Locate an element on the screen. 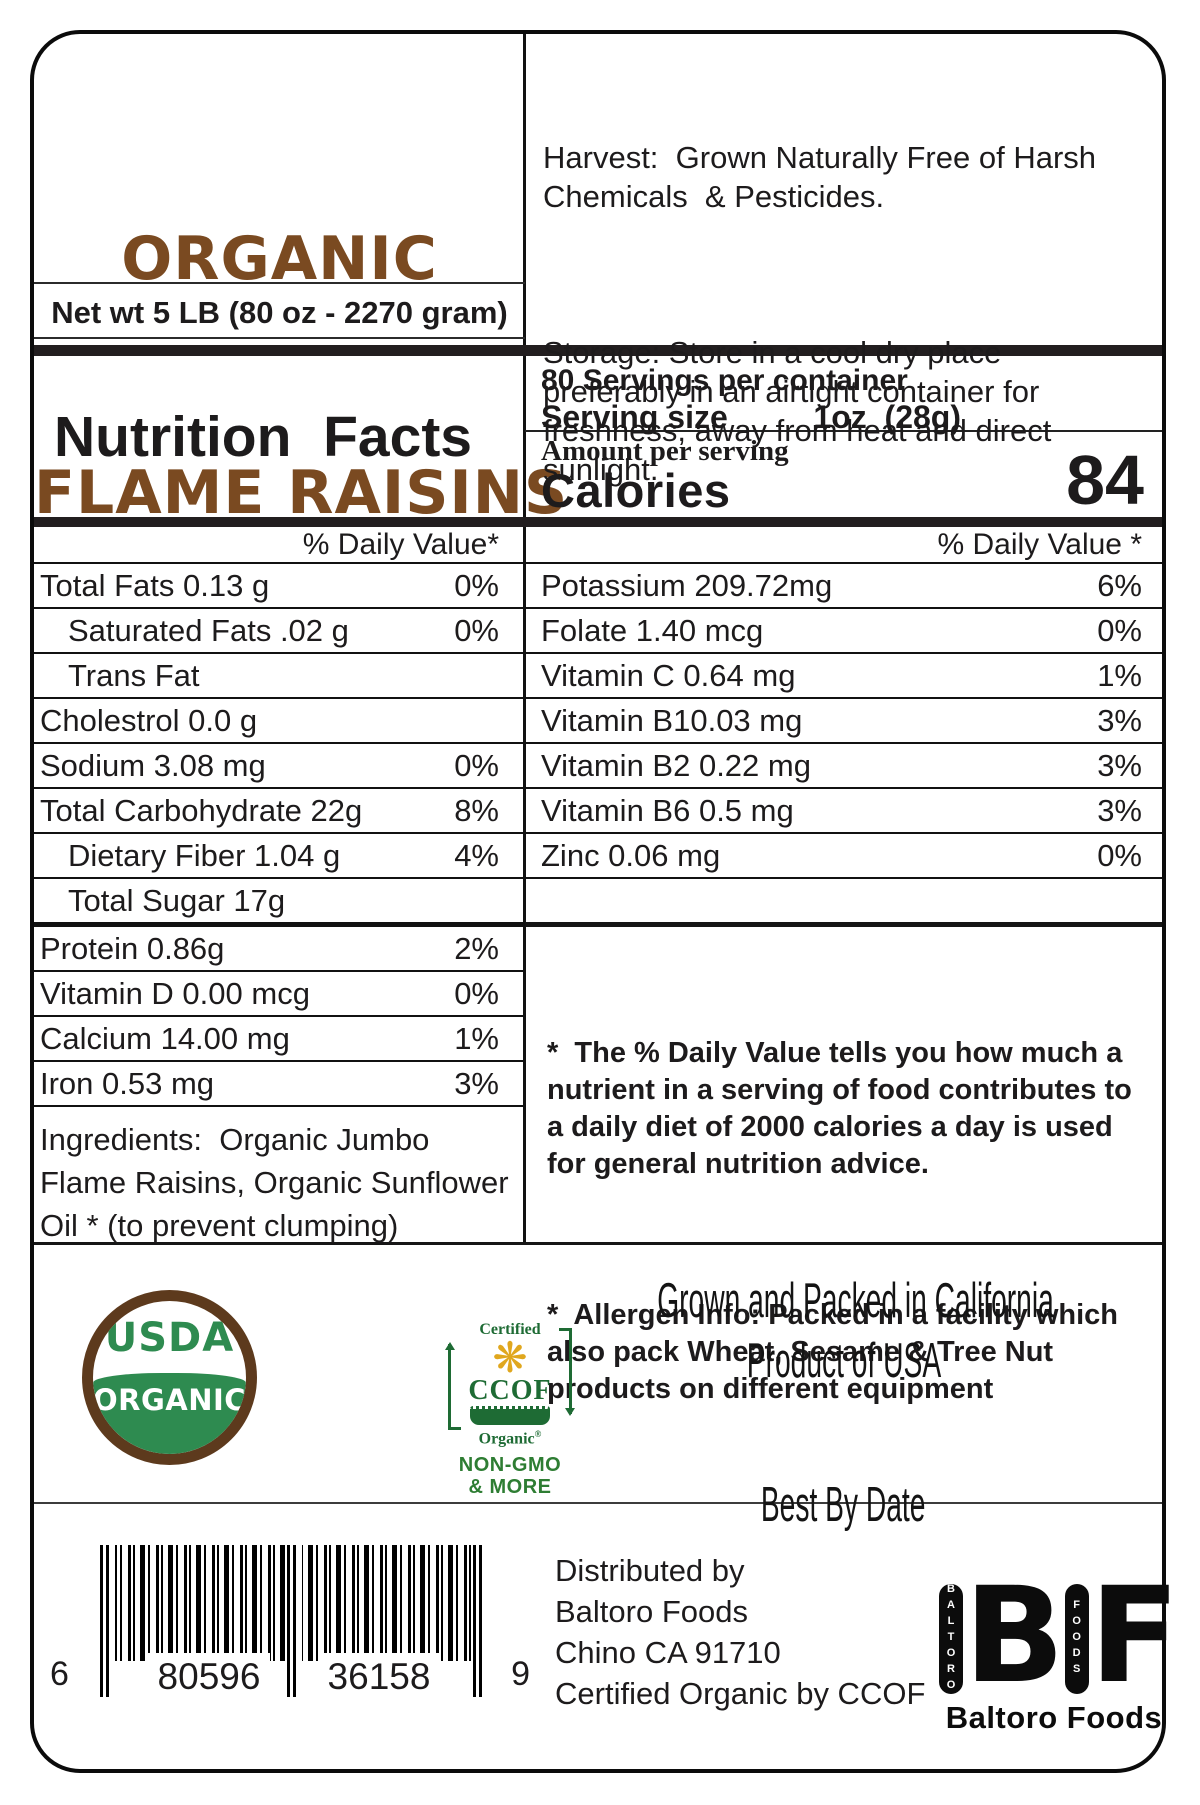  nutrient-daily-value: 4% is located at coordinates (476, 855).